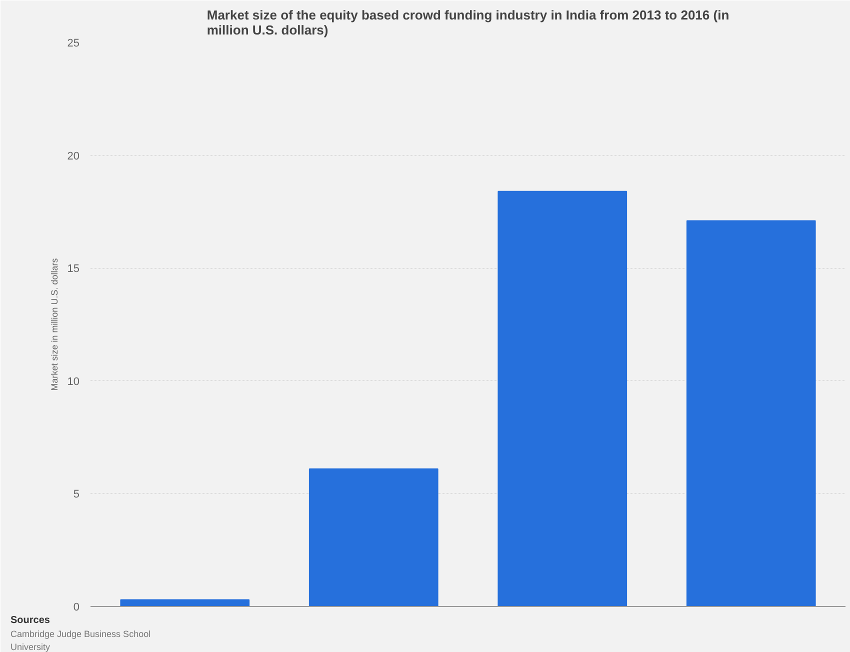  I want to click on y-tick-label: 15, so click(73, 269).